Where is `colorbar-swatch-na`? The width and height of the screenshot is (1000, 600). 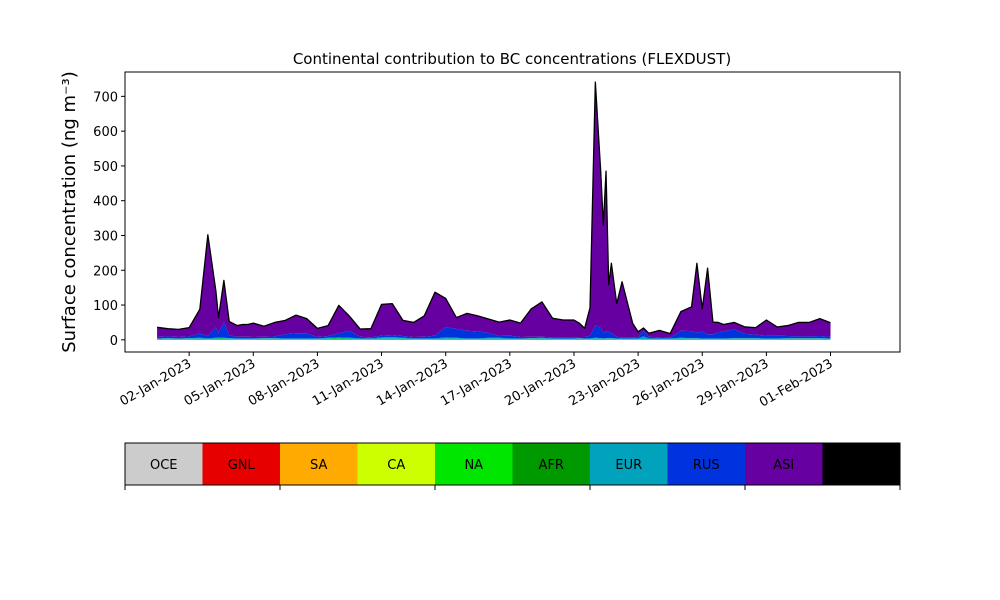
colorbar-swatch-na is located at coordinates (474, 464).